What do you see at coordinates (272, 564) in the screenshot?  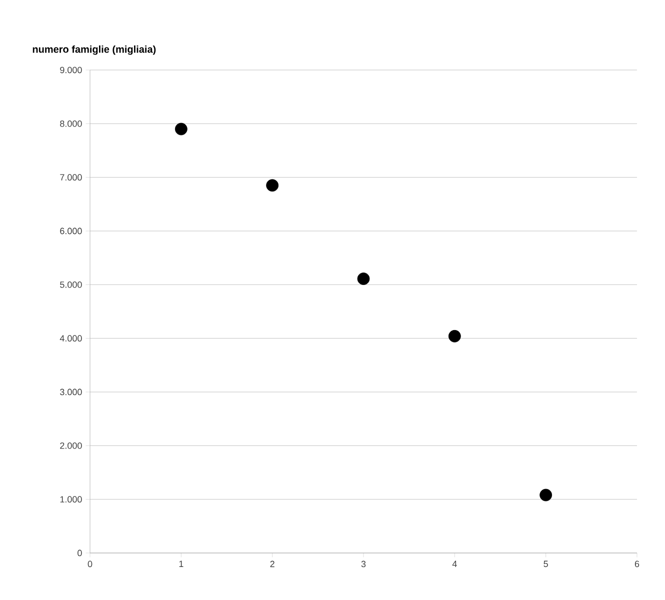 I see `x-tick-label: 2` at bounding box center [272, 564].